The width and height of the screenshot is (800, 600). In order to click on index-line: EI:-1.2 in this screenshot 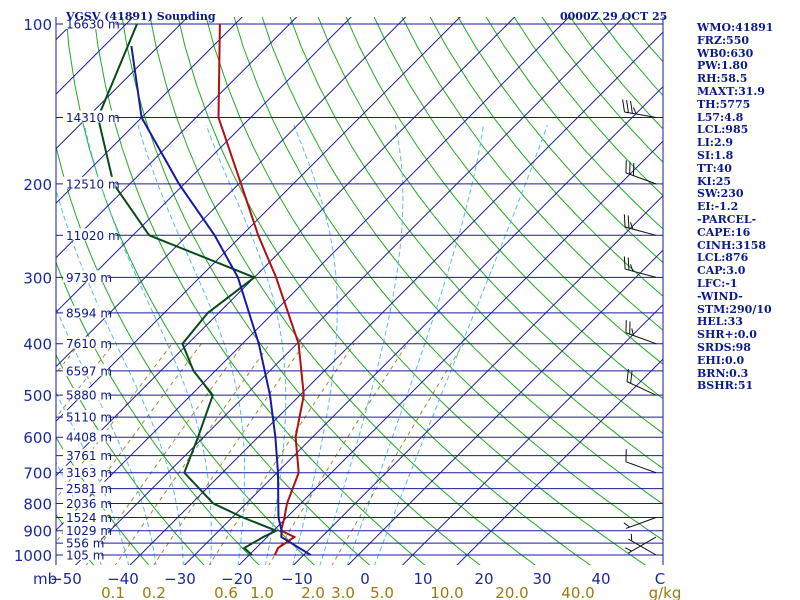, I will do `click(718, 207)`.